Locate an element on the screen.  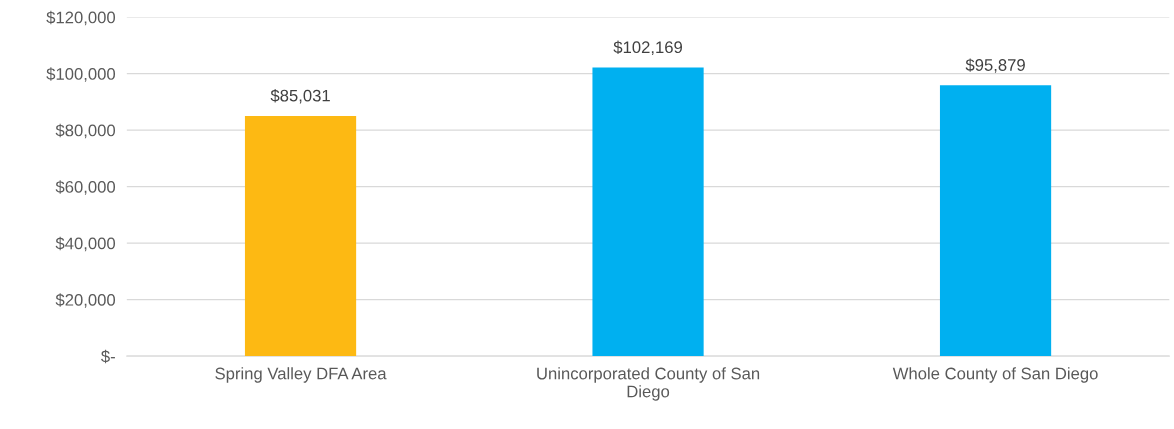
data-label: $102,169 is located at coordinates (648, 48).